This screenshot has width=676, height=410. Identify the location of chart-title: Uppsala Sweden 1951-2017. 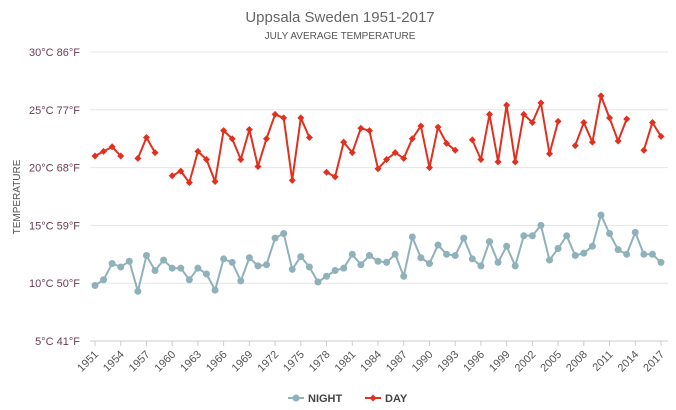
(339, 17).